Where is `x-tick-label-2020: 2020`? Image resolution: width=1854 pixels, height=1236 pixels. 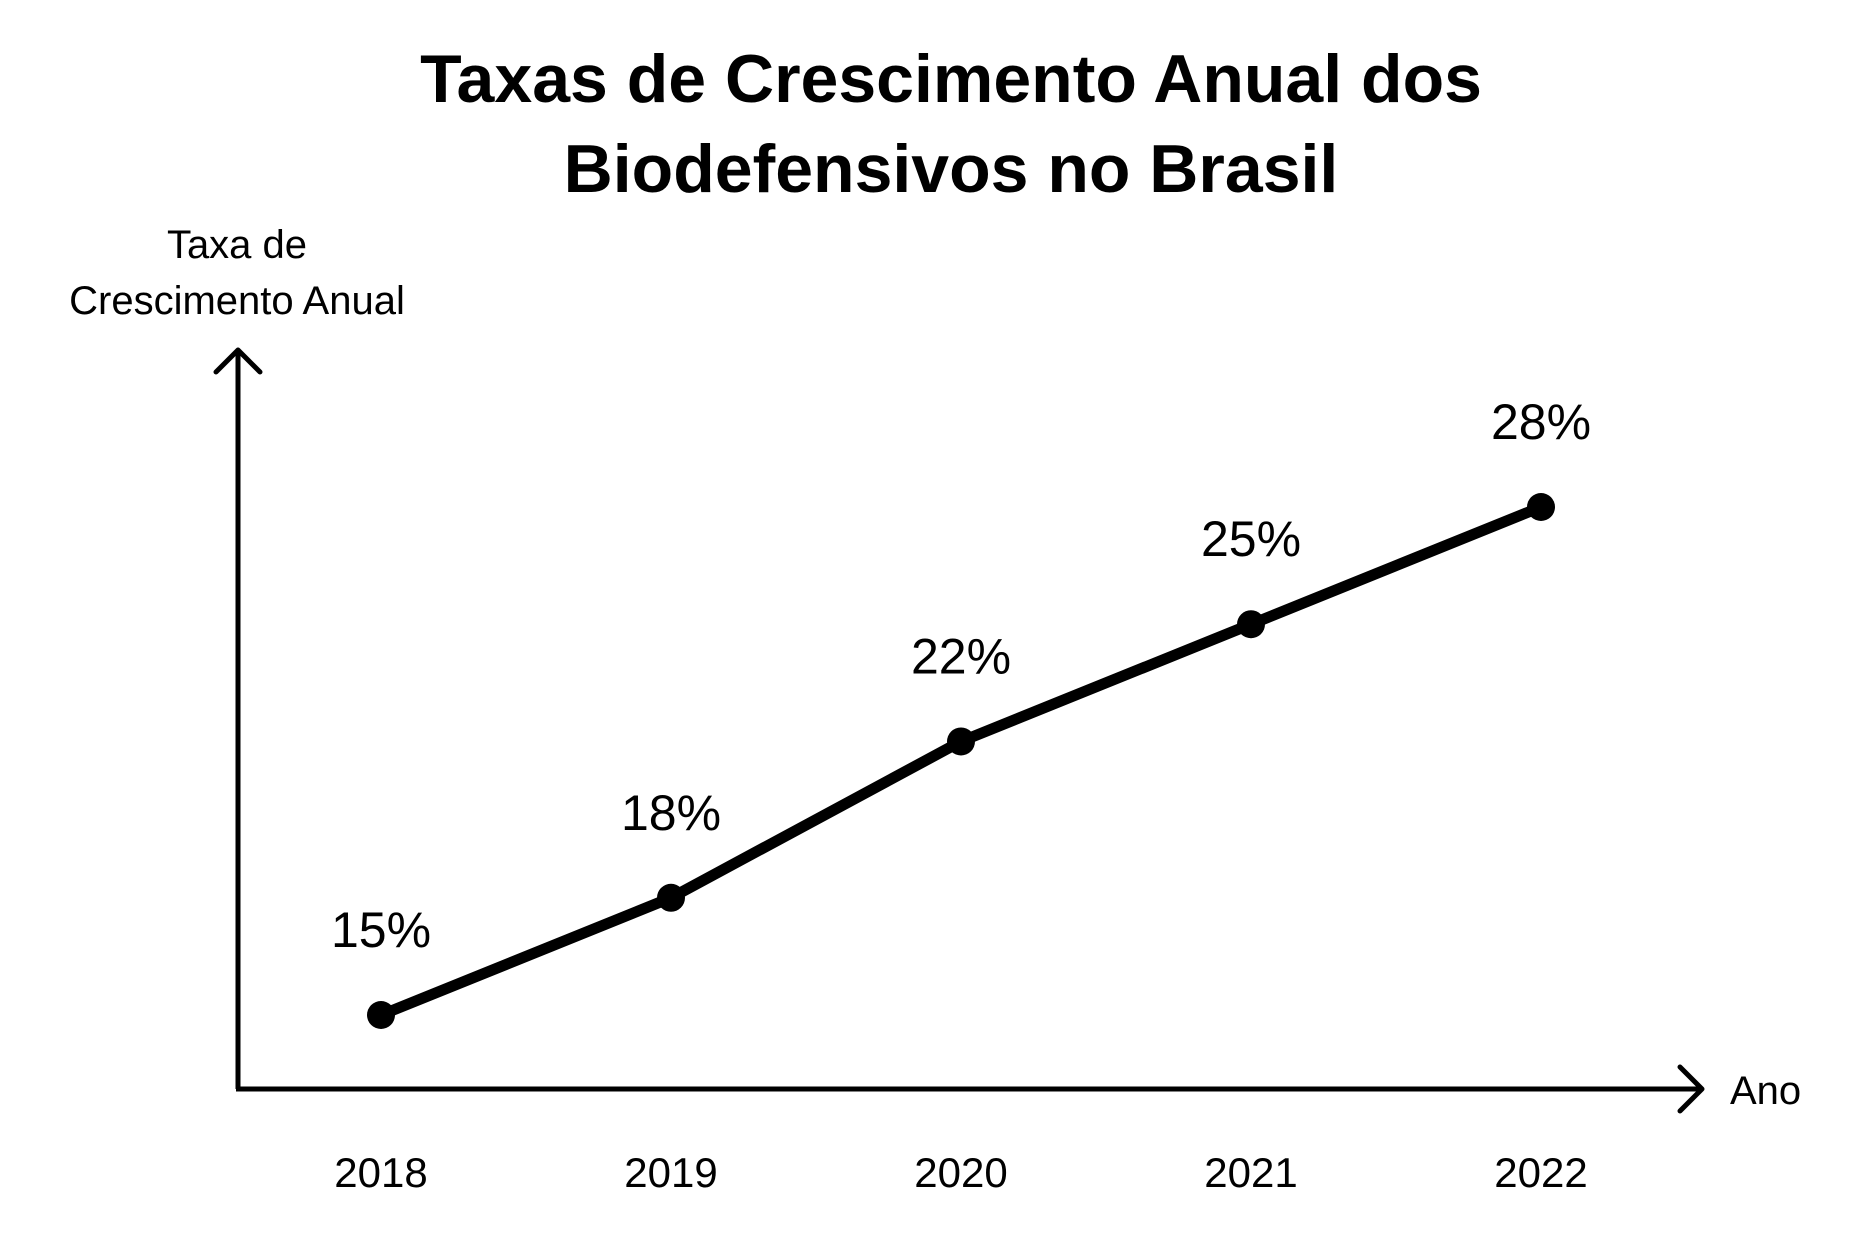
x-tick-label-2020: 2020 is located at coordinates (960, 1172).